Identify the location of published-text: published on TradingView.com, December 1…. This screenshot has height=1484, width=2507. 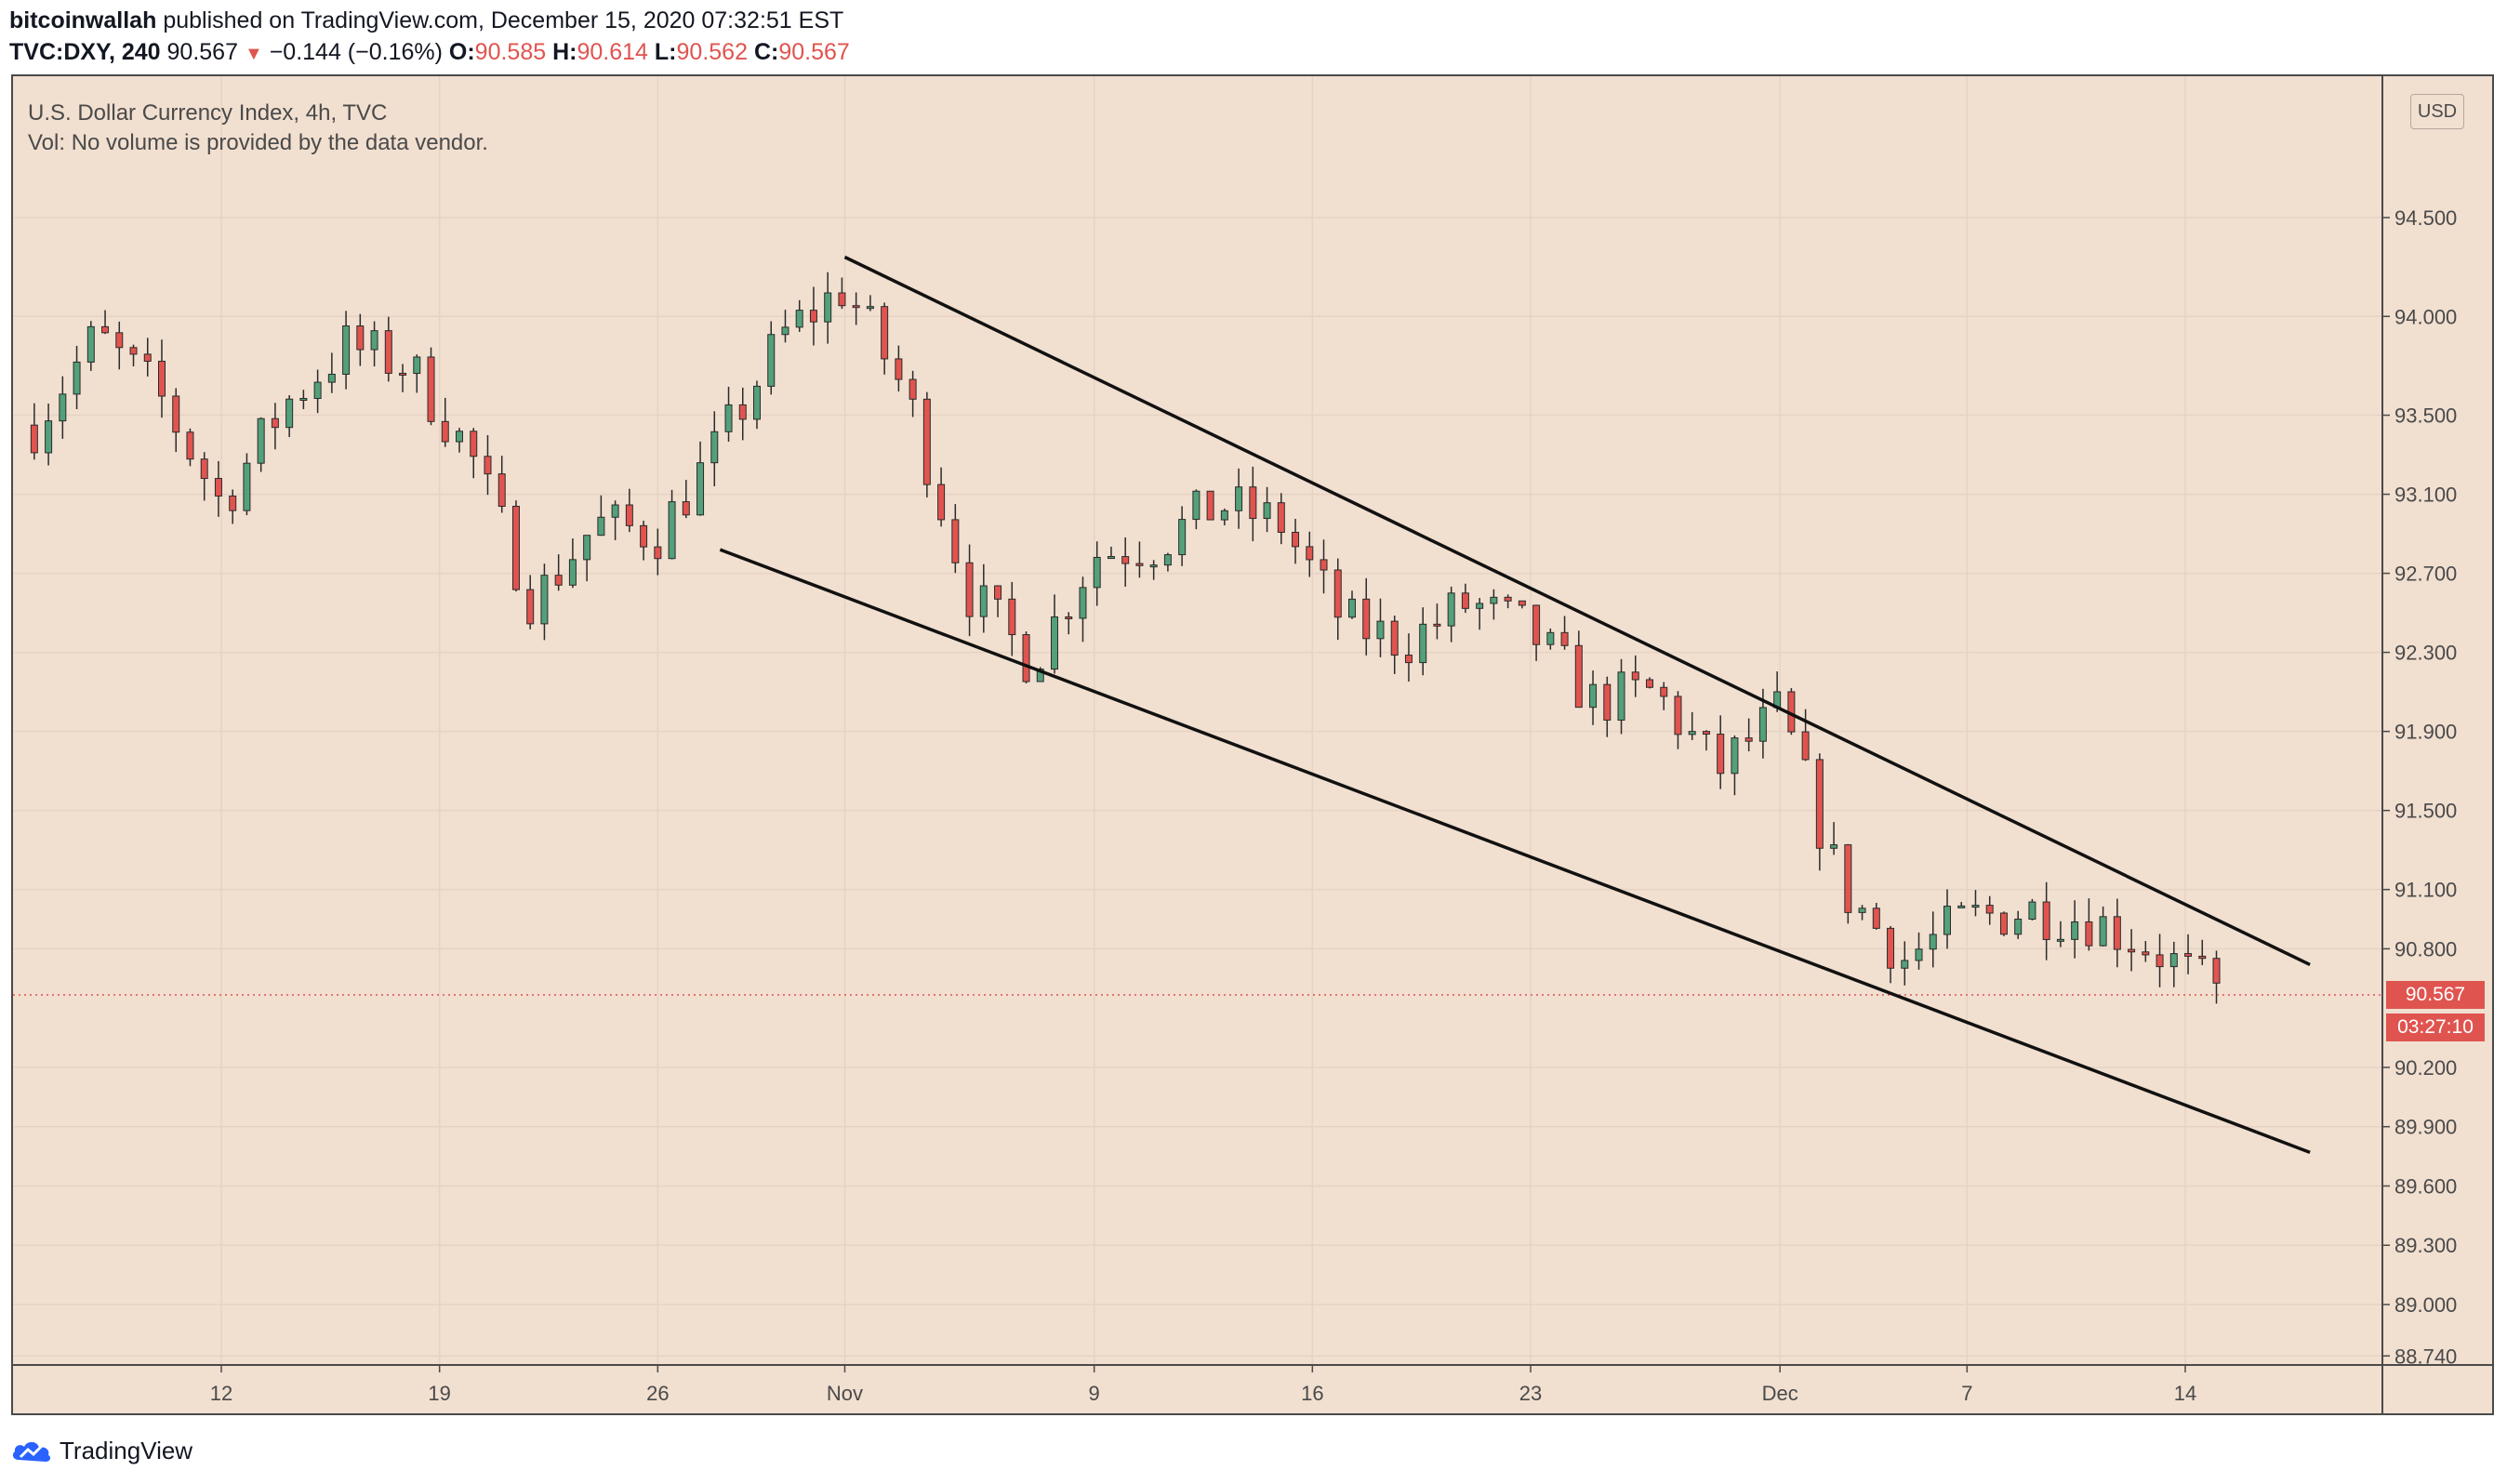
(503, 20).